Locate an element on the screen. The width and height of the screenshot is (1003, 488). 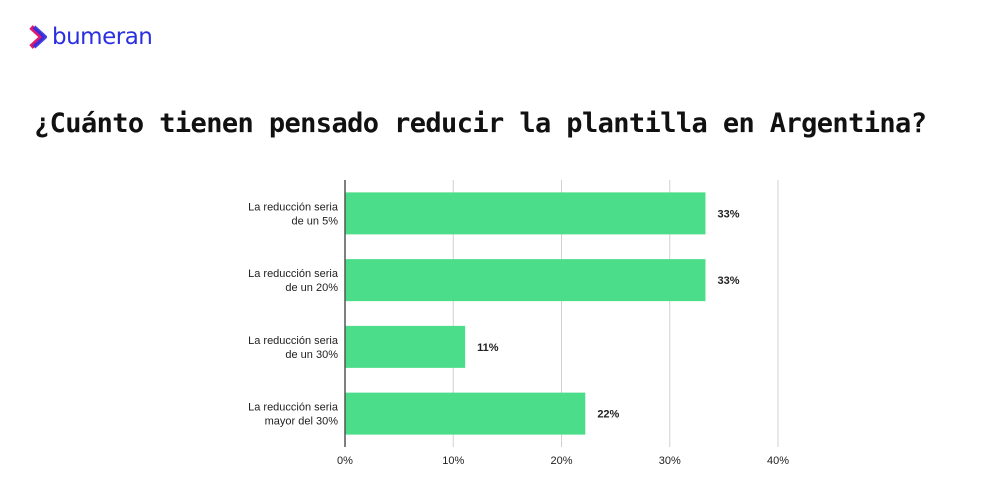
category-label: La reducción seria de un 30% is located at coordinates (293, 348).